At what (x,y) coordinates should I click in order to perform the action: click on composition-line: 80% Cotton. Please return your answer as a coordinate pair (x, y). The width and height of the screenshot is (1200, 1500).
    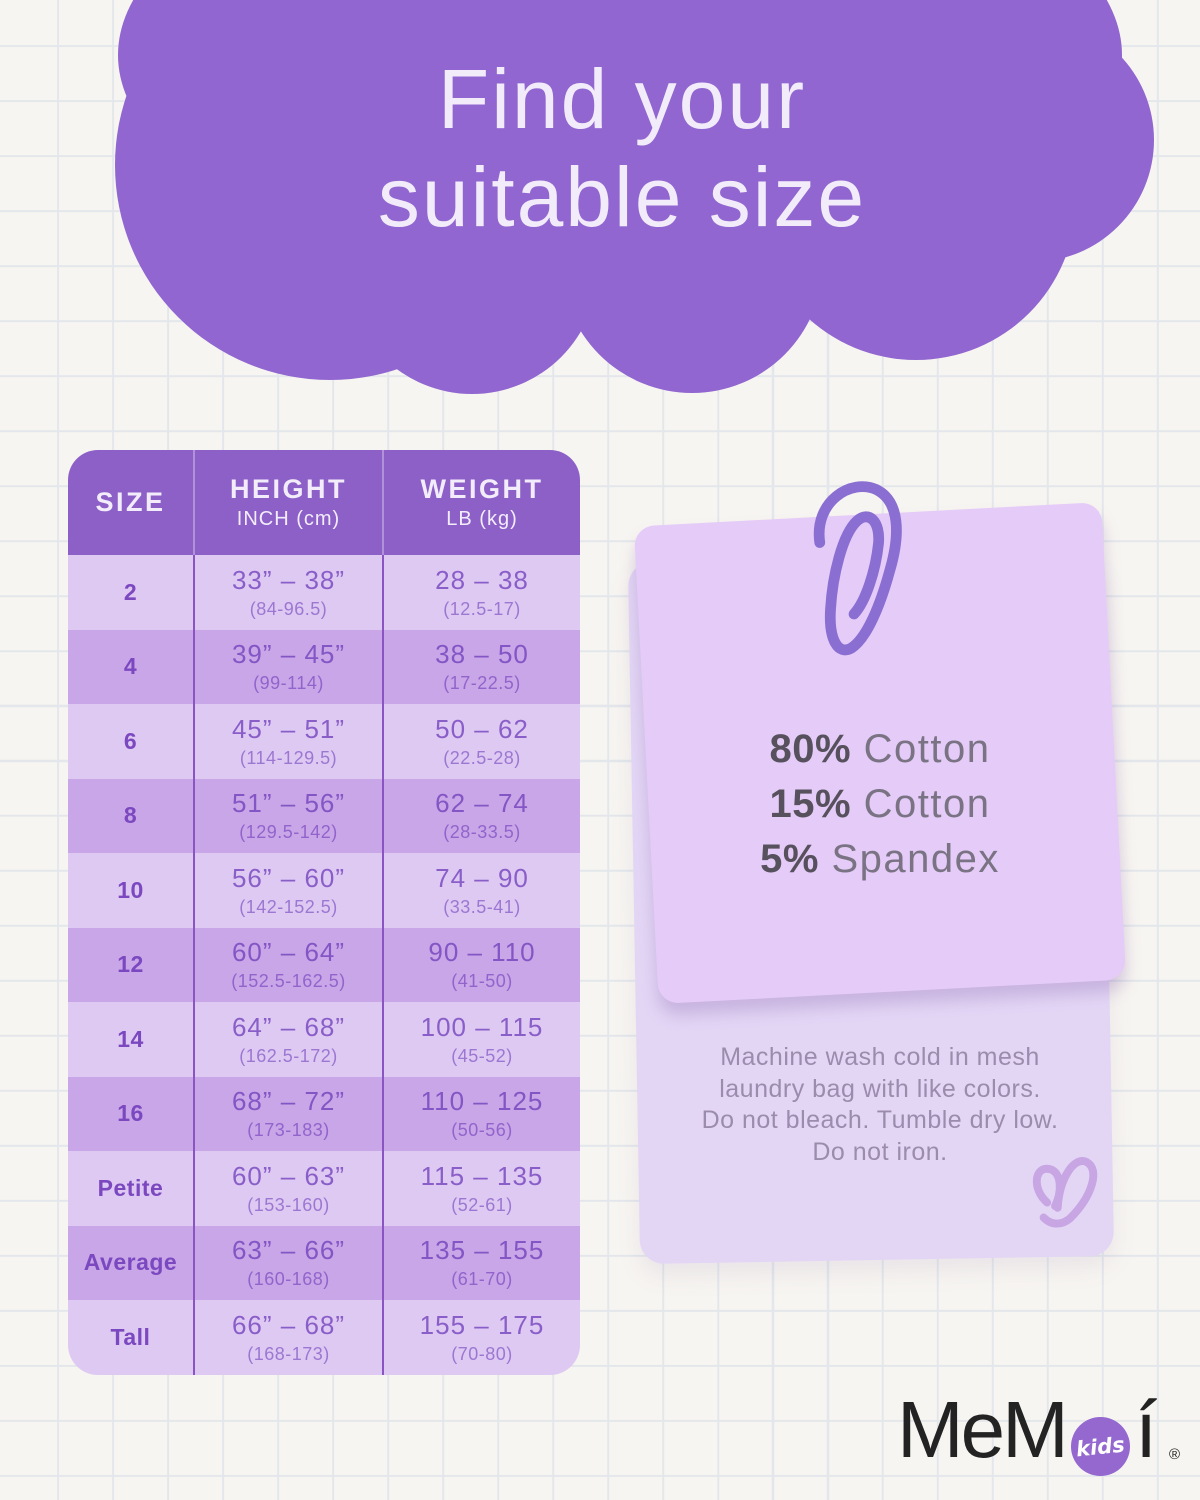
    Looking at the image, I should click on (880, 749).